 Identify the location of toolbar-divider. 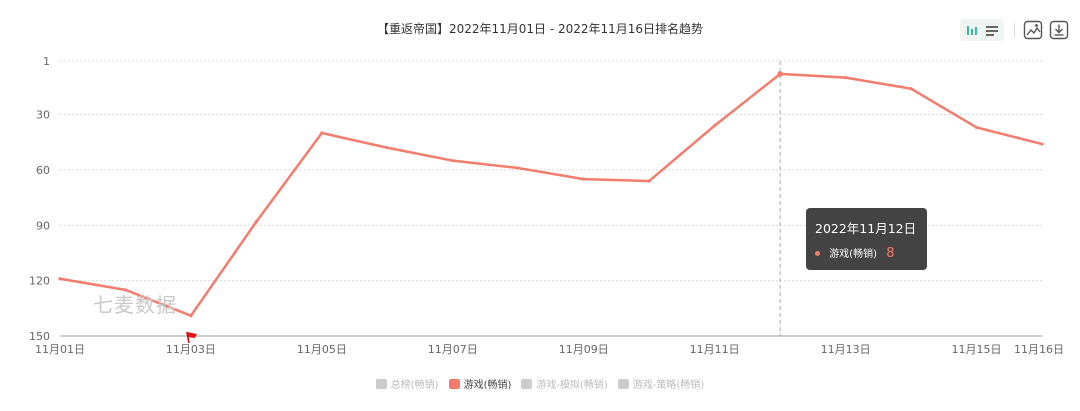
(1014, 30).